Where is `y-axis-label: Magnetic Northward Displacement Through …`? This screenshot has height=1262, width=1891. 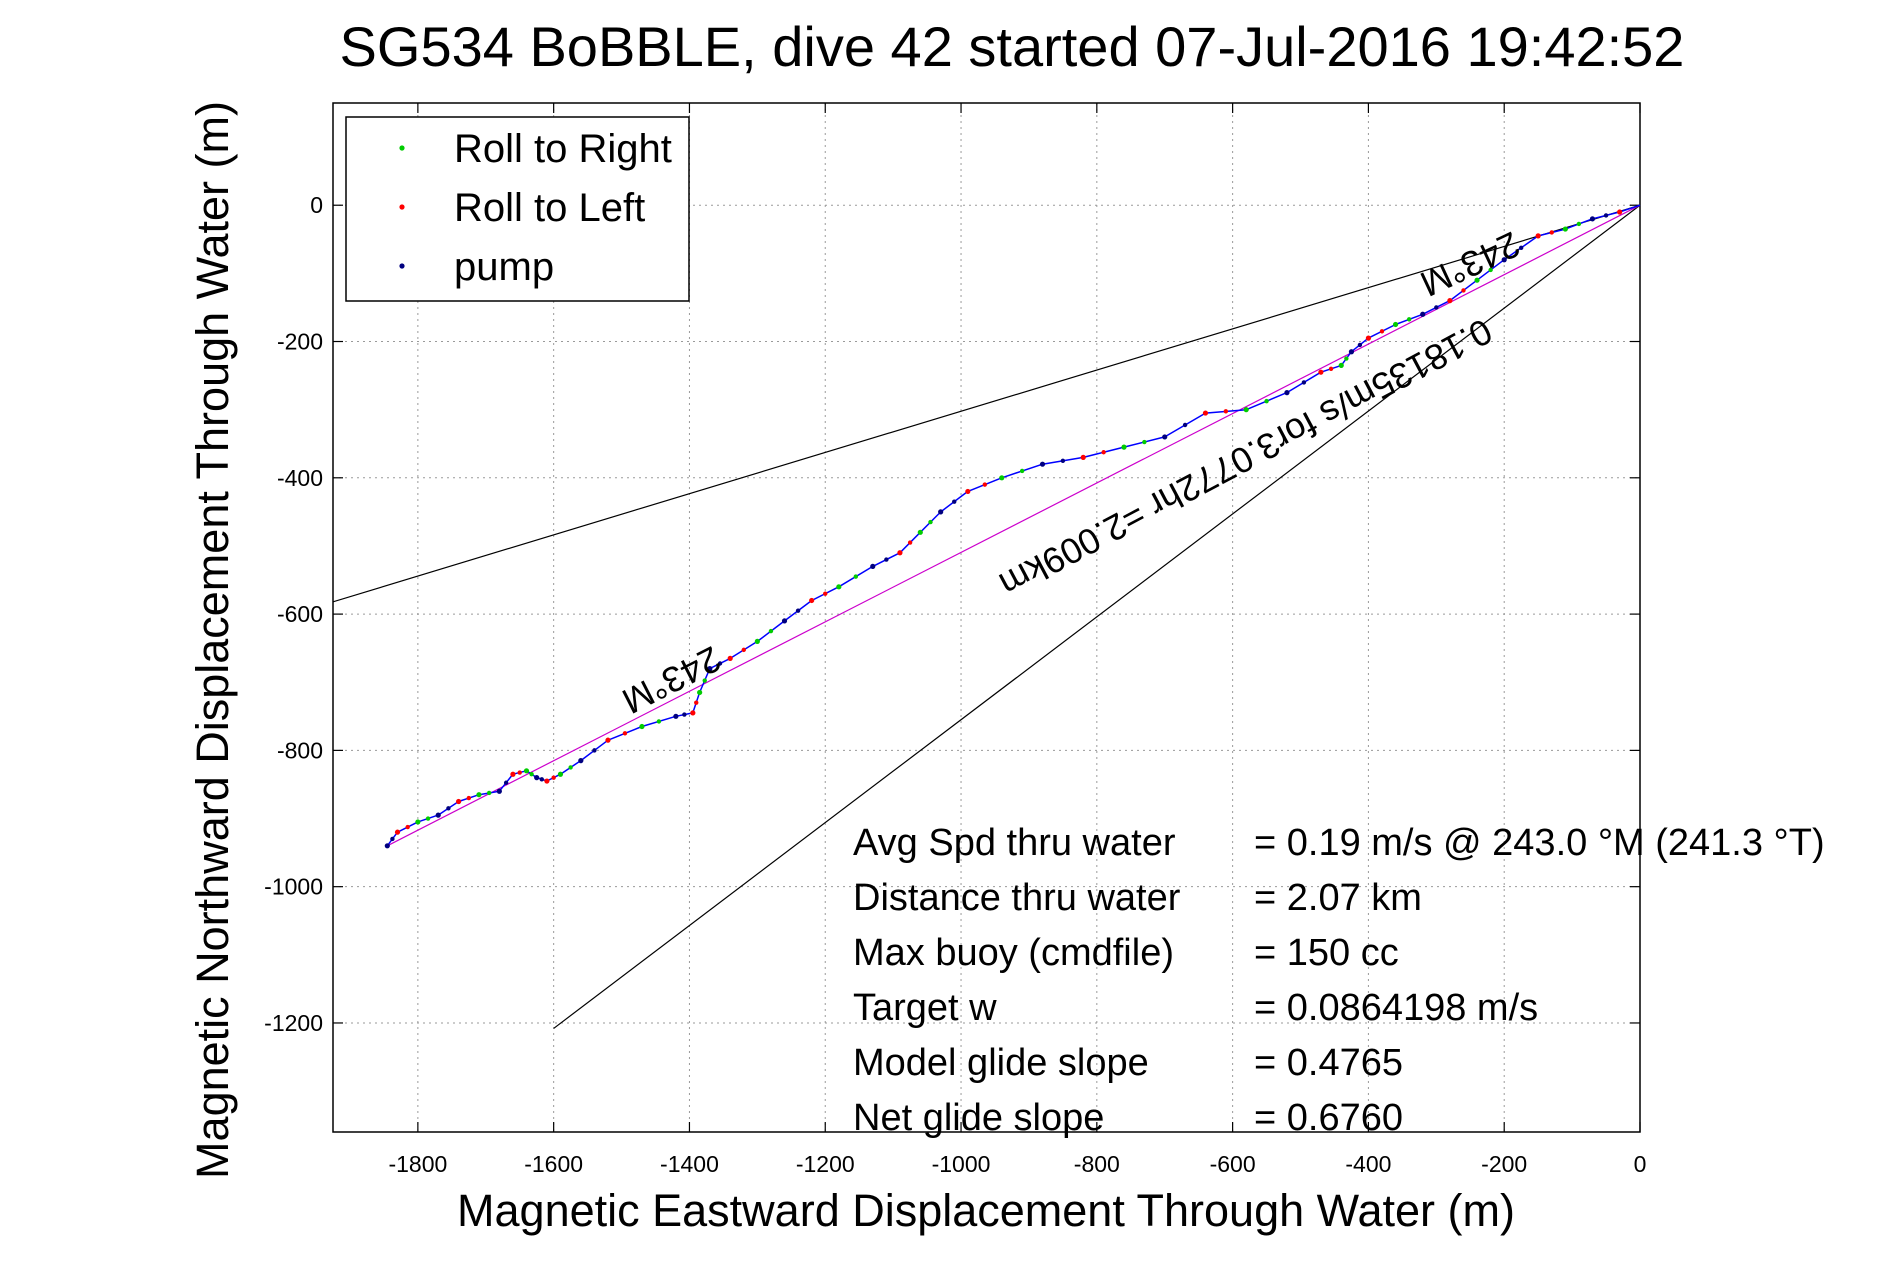
y-axis-label: Magnetic Northward Displacement Through … is located at coordinates (212, 640).